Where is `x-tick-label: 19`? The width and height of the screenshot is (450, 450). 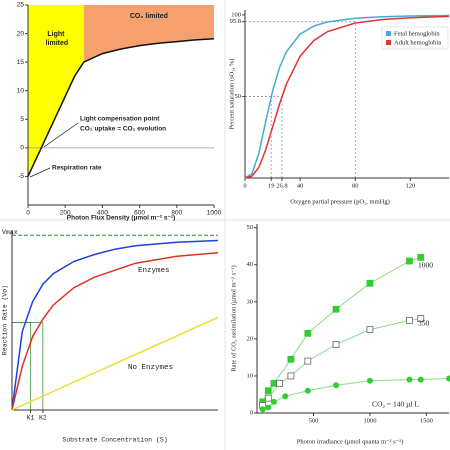
x-tick-label: 19 is located at coordinates (271, 185).